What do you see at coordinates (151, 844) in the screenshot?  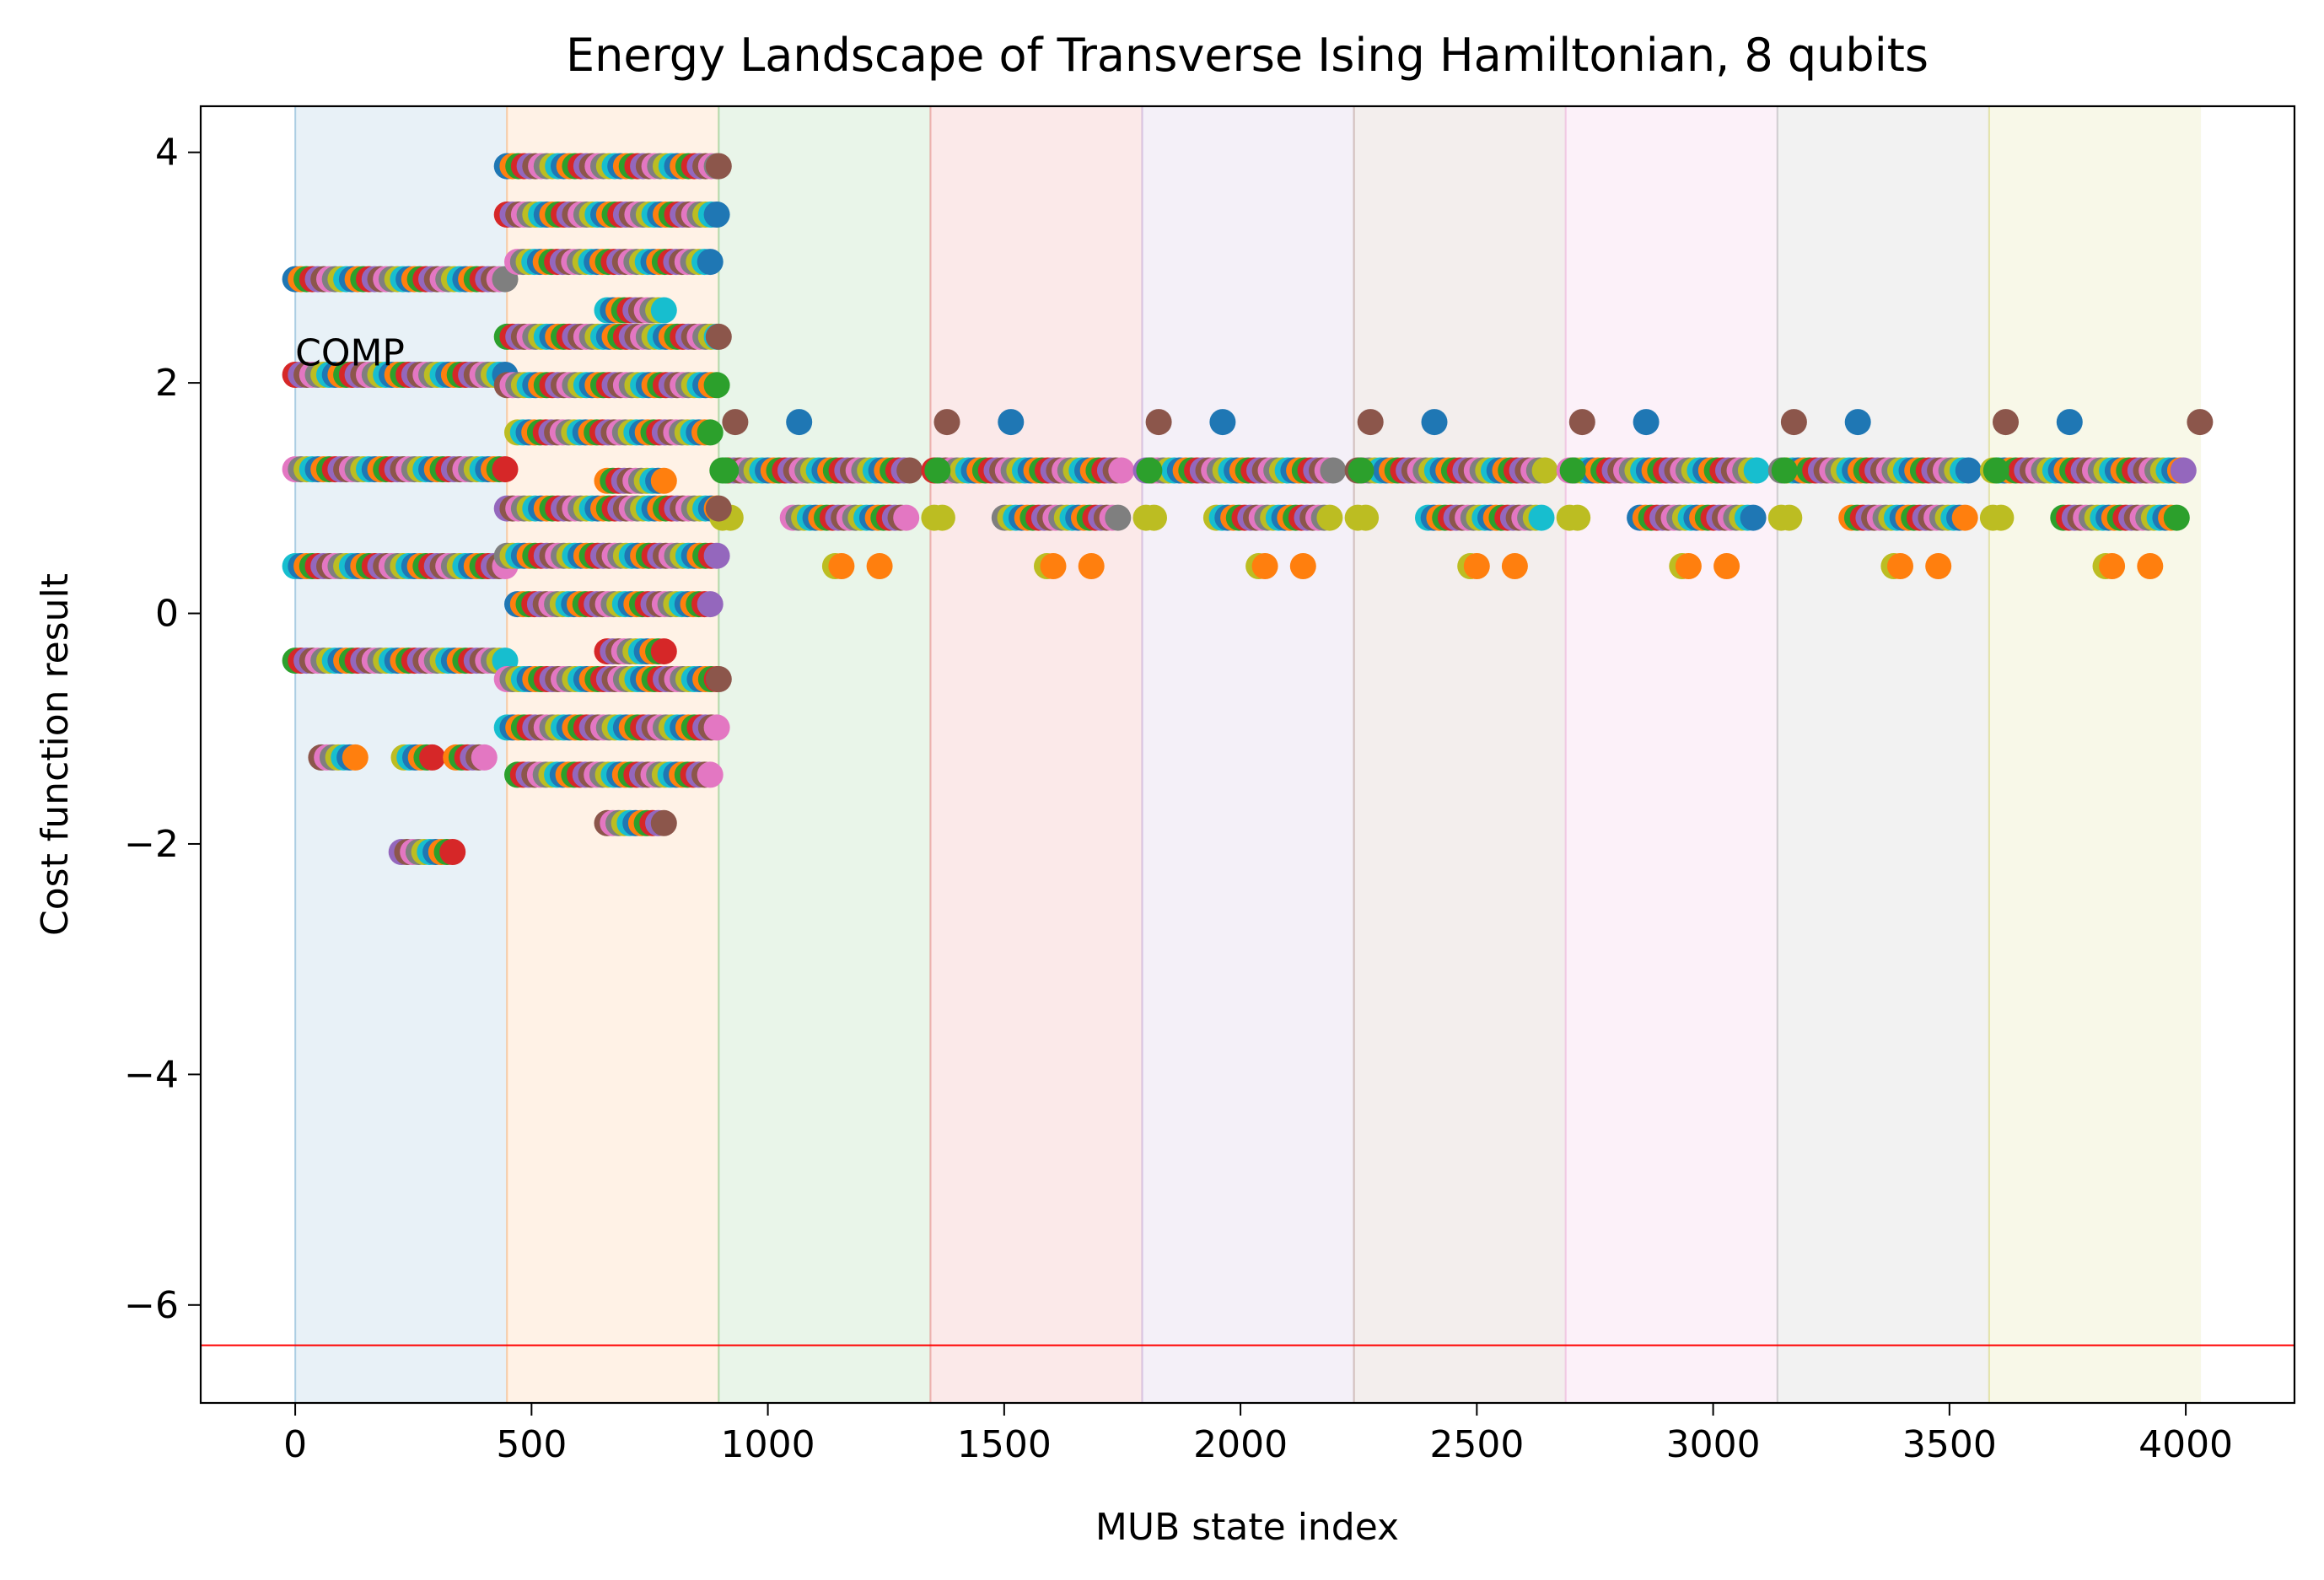 I see `y-tick-label: −2` at bounding box center [151, 844].